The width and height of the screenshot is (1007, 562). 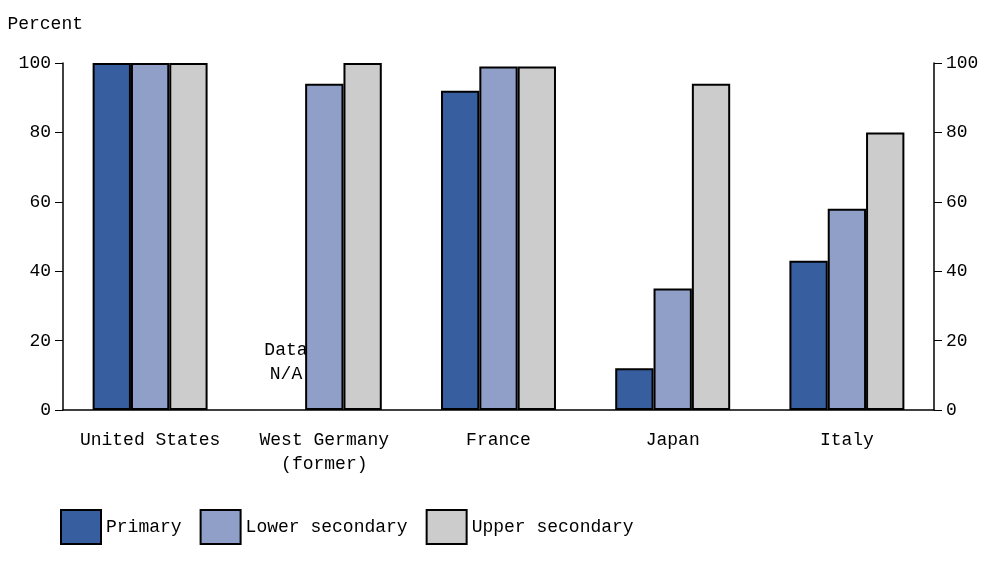 What do you see at coordinates (951, 410) in the screenshot?
I see `y2-tick-label: 0` at bounding box center [951, 410].